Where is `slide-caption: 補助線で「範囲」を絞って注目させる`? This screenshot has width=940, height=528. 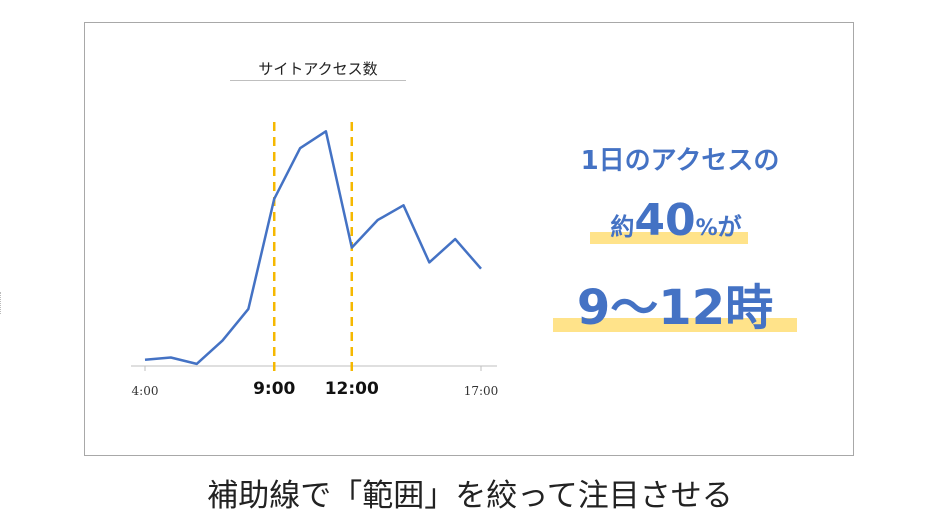 slide-caption: 補助線で「範囲」を絞って注目させる is located at coordinates (470, 496).